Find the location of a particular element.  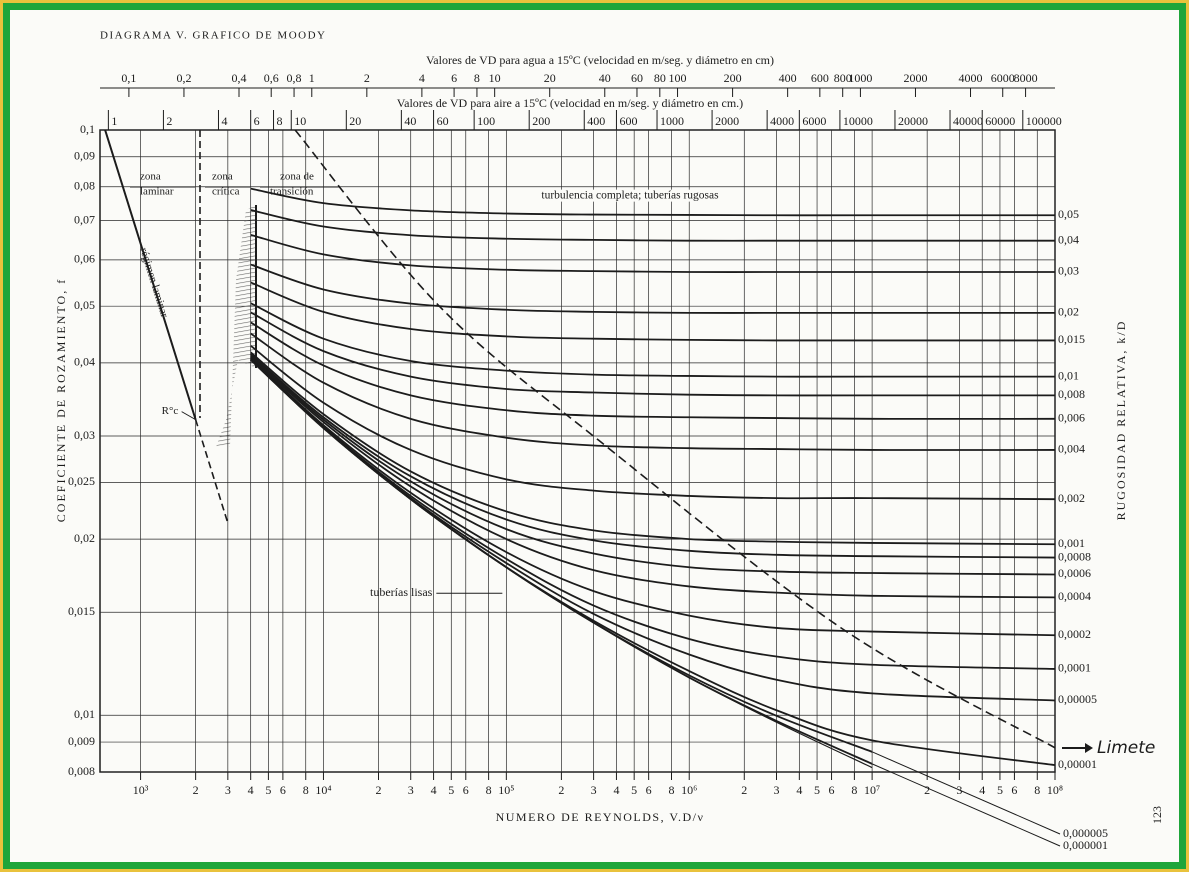

x-axis-title: NUMERO DE REYNOLDS, V.D/ν is located at coordinates (600, 817).